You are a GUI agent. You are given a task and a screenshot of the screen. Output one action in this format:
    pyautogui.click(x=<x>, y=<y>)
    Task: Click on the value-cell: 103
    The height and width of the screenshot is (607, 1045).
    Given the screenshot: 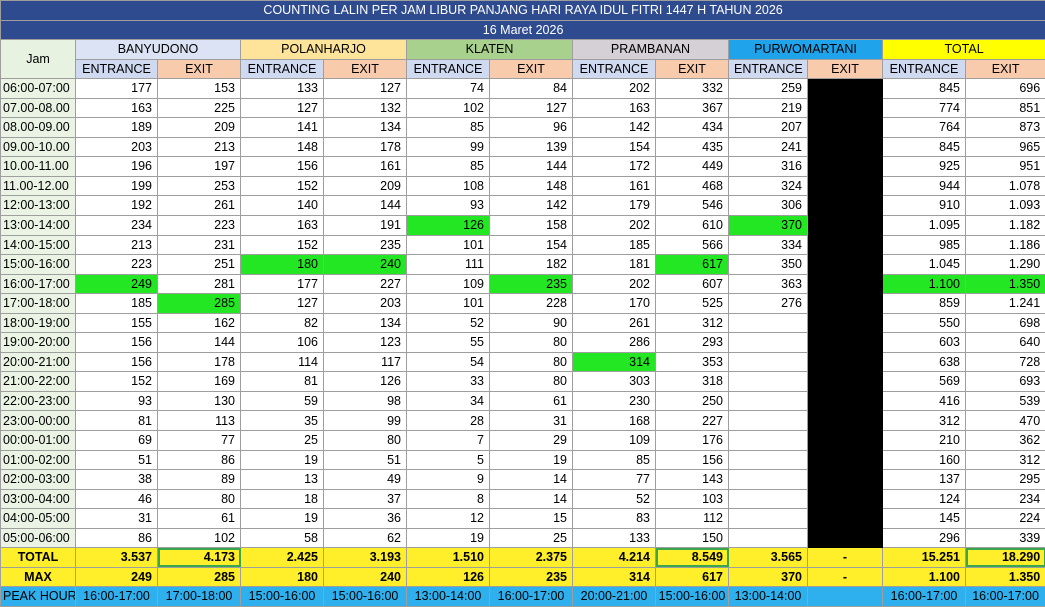 What is the action you would take?
    pyautogui.click(x=692, y=499)
    